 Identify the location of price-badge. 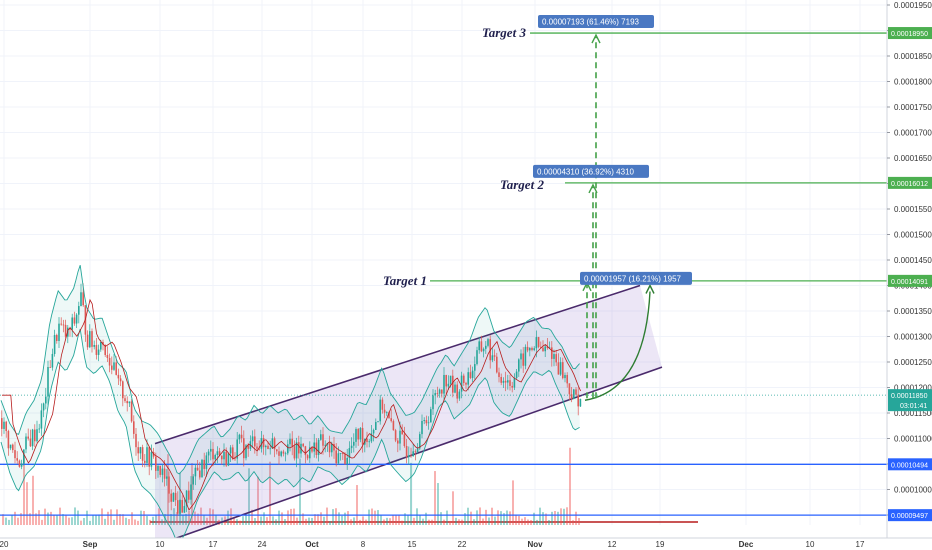
(910, 464).